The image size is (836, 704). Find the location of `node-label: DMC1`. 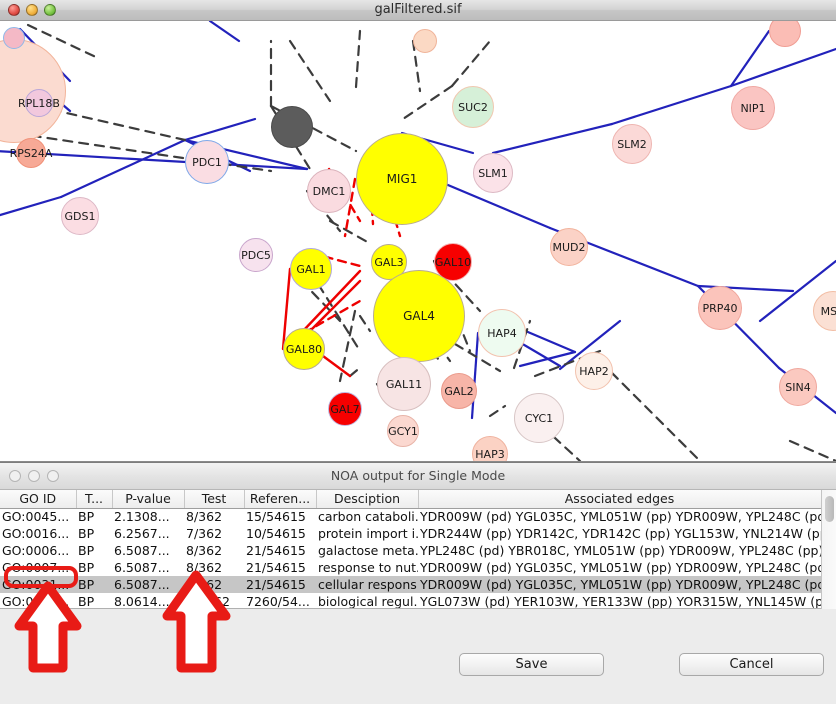

node-label: DMC1 is located at coordinates (329, 191).